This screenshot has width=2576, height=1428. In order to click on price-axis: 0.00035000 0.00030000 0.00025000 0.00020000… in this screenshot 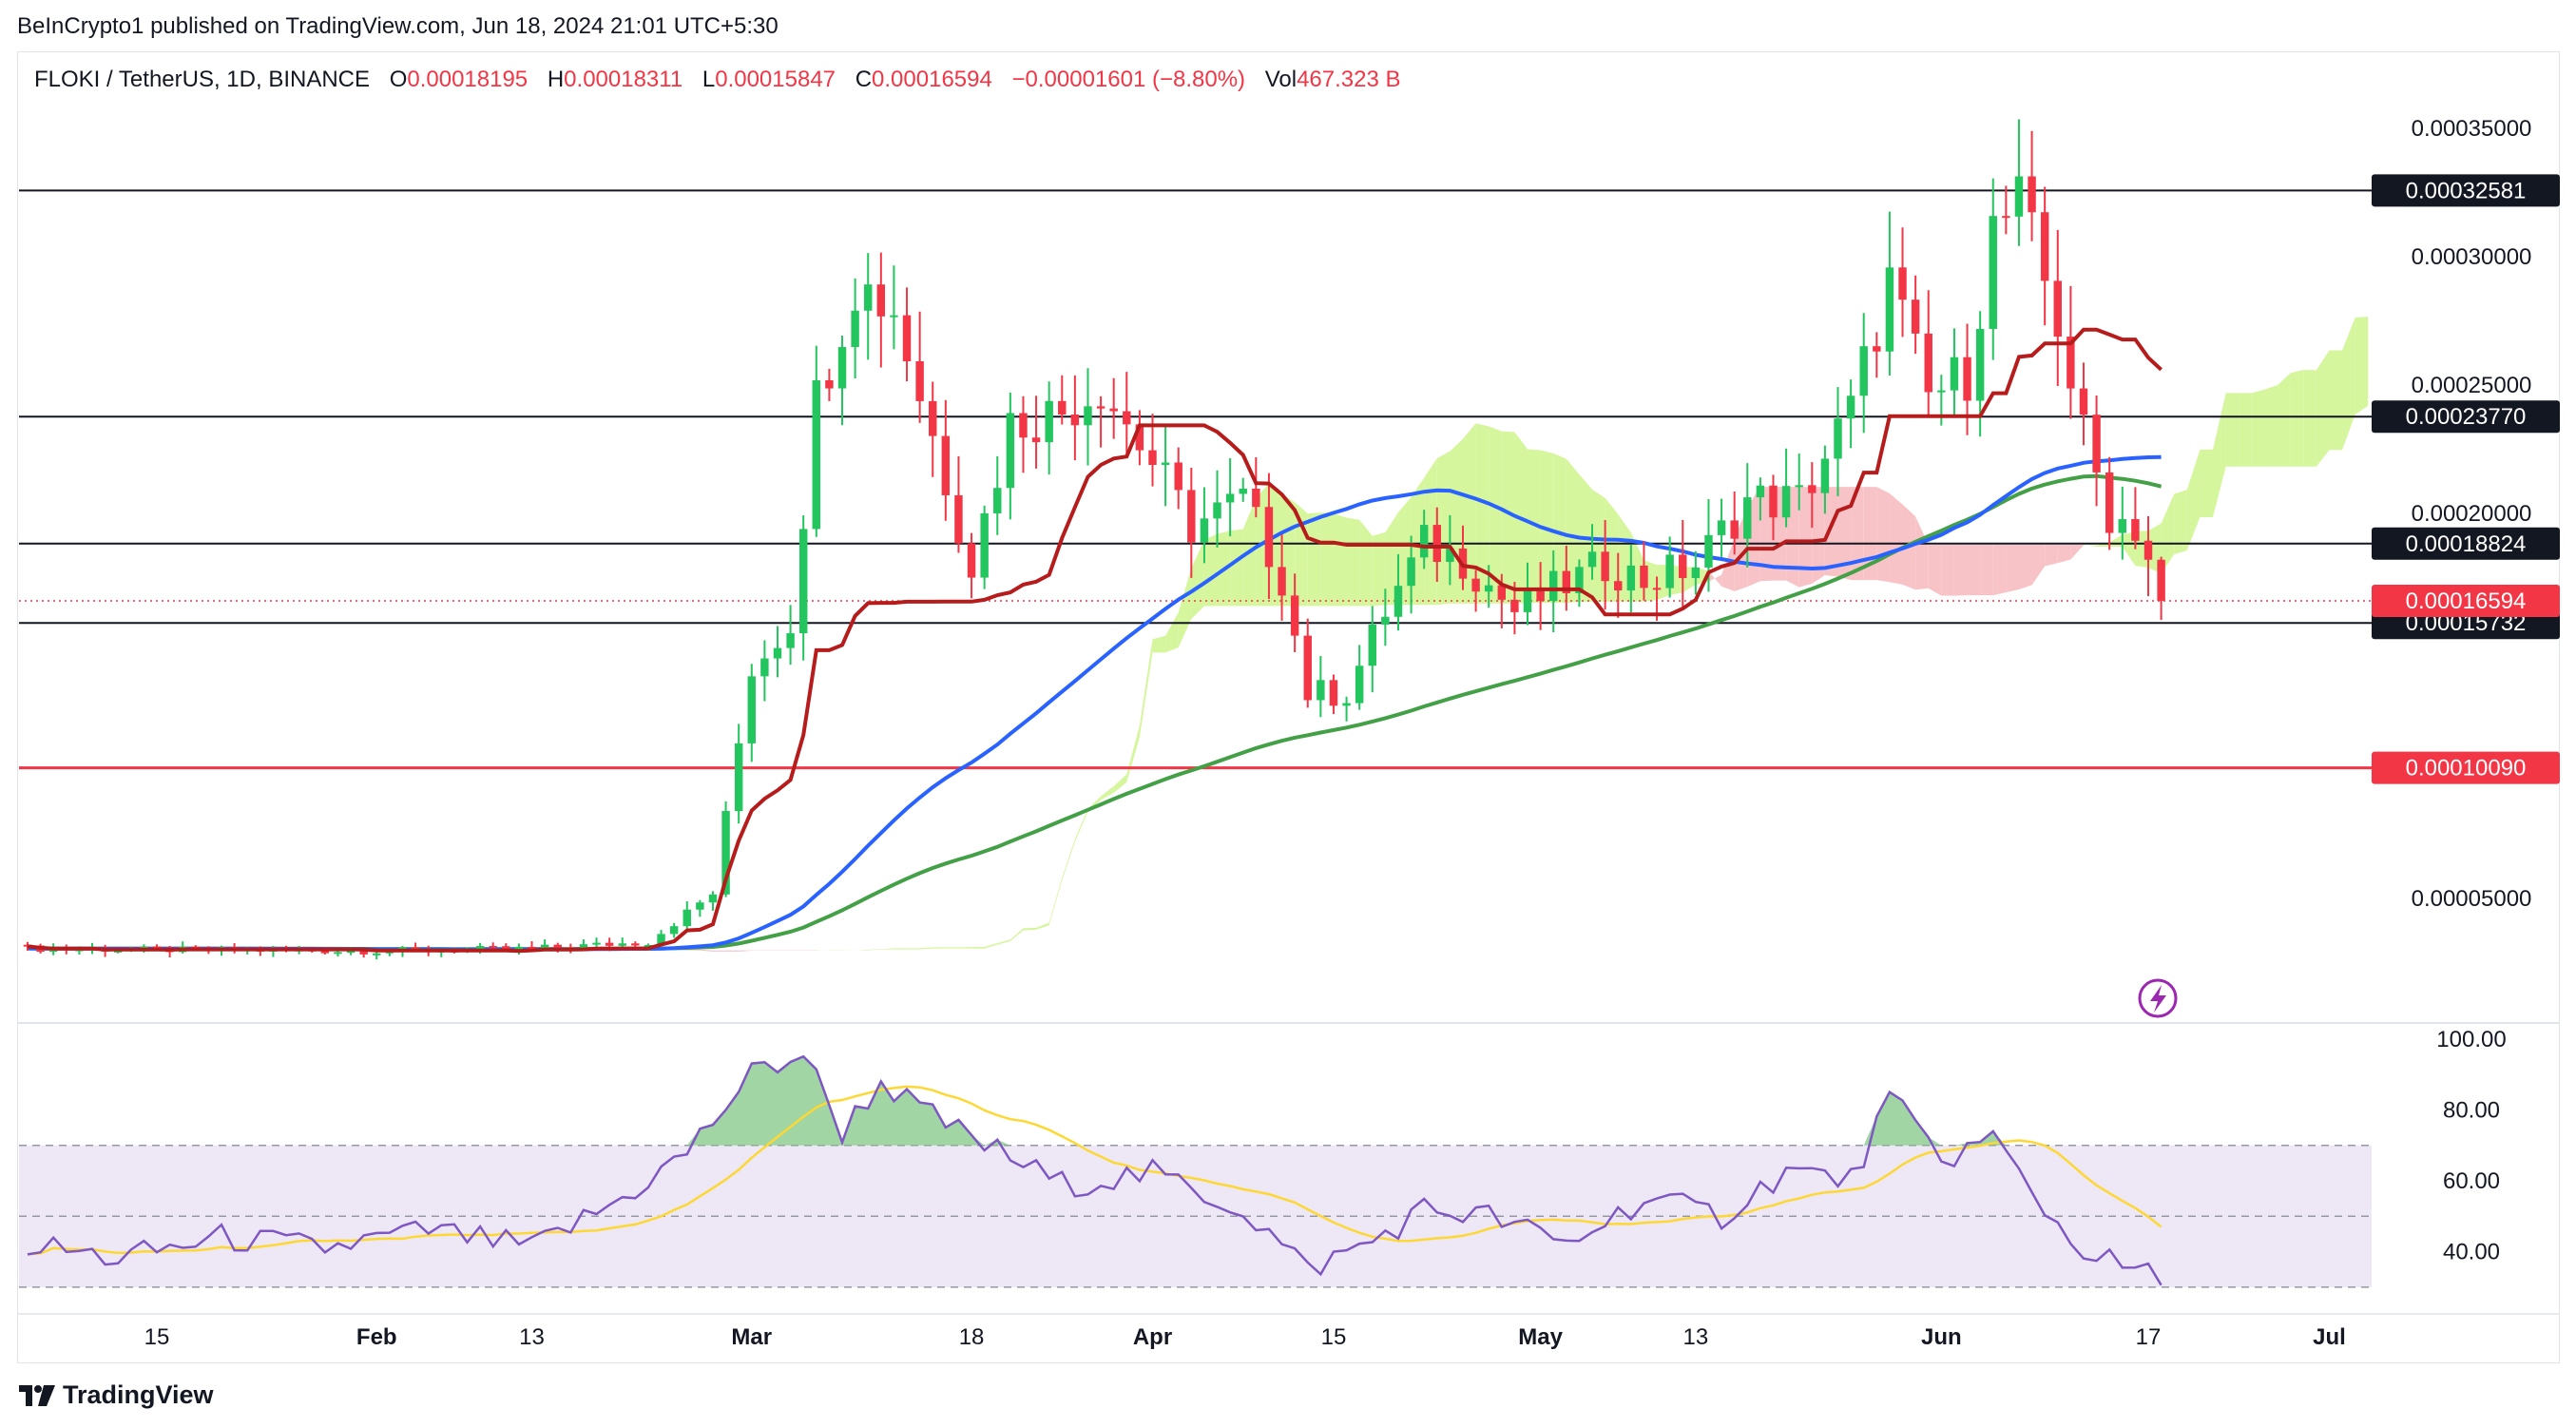, I will do `click(2466, 514)`.